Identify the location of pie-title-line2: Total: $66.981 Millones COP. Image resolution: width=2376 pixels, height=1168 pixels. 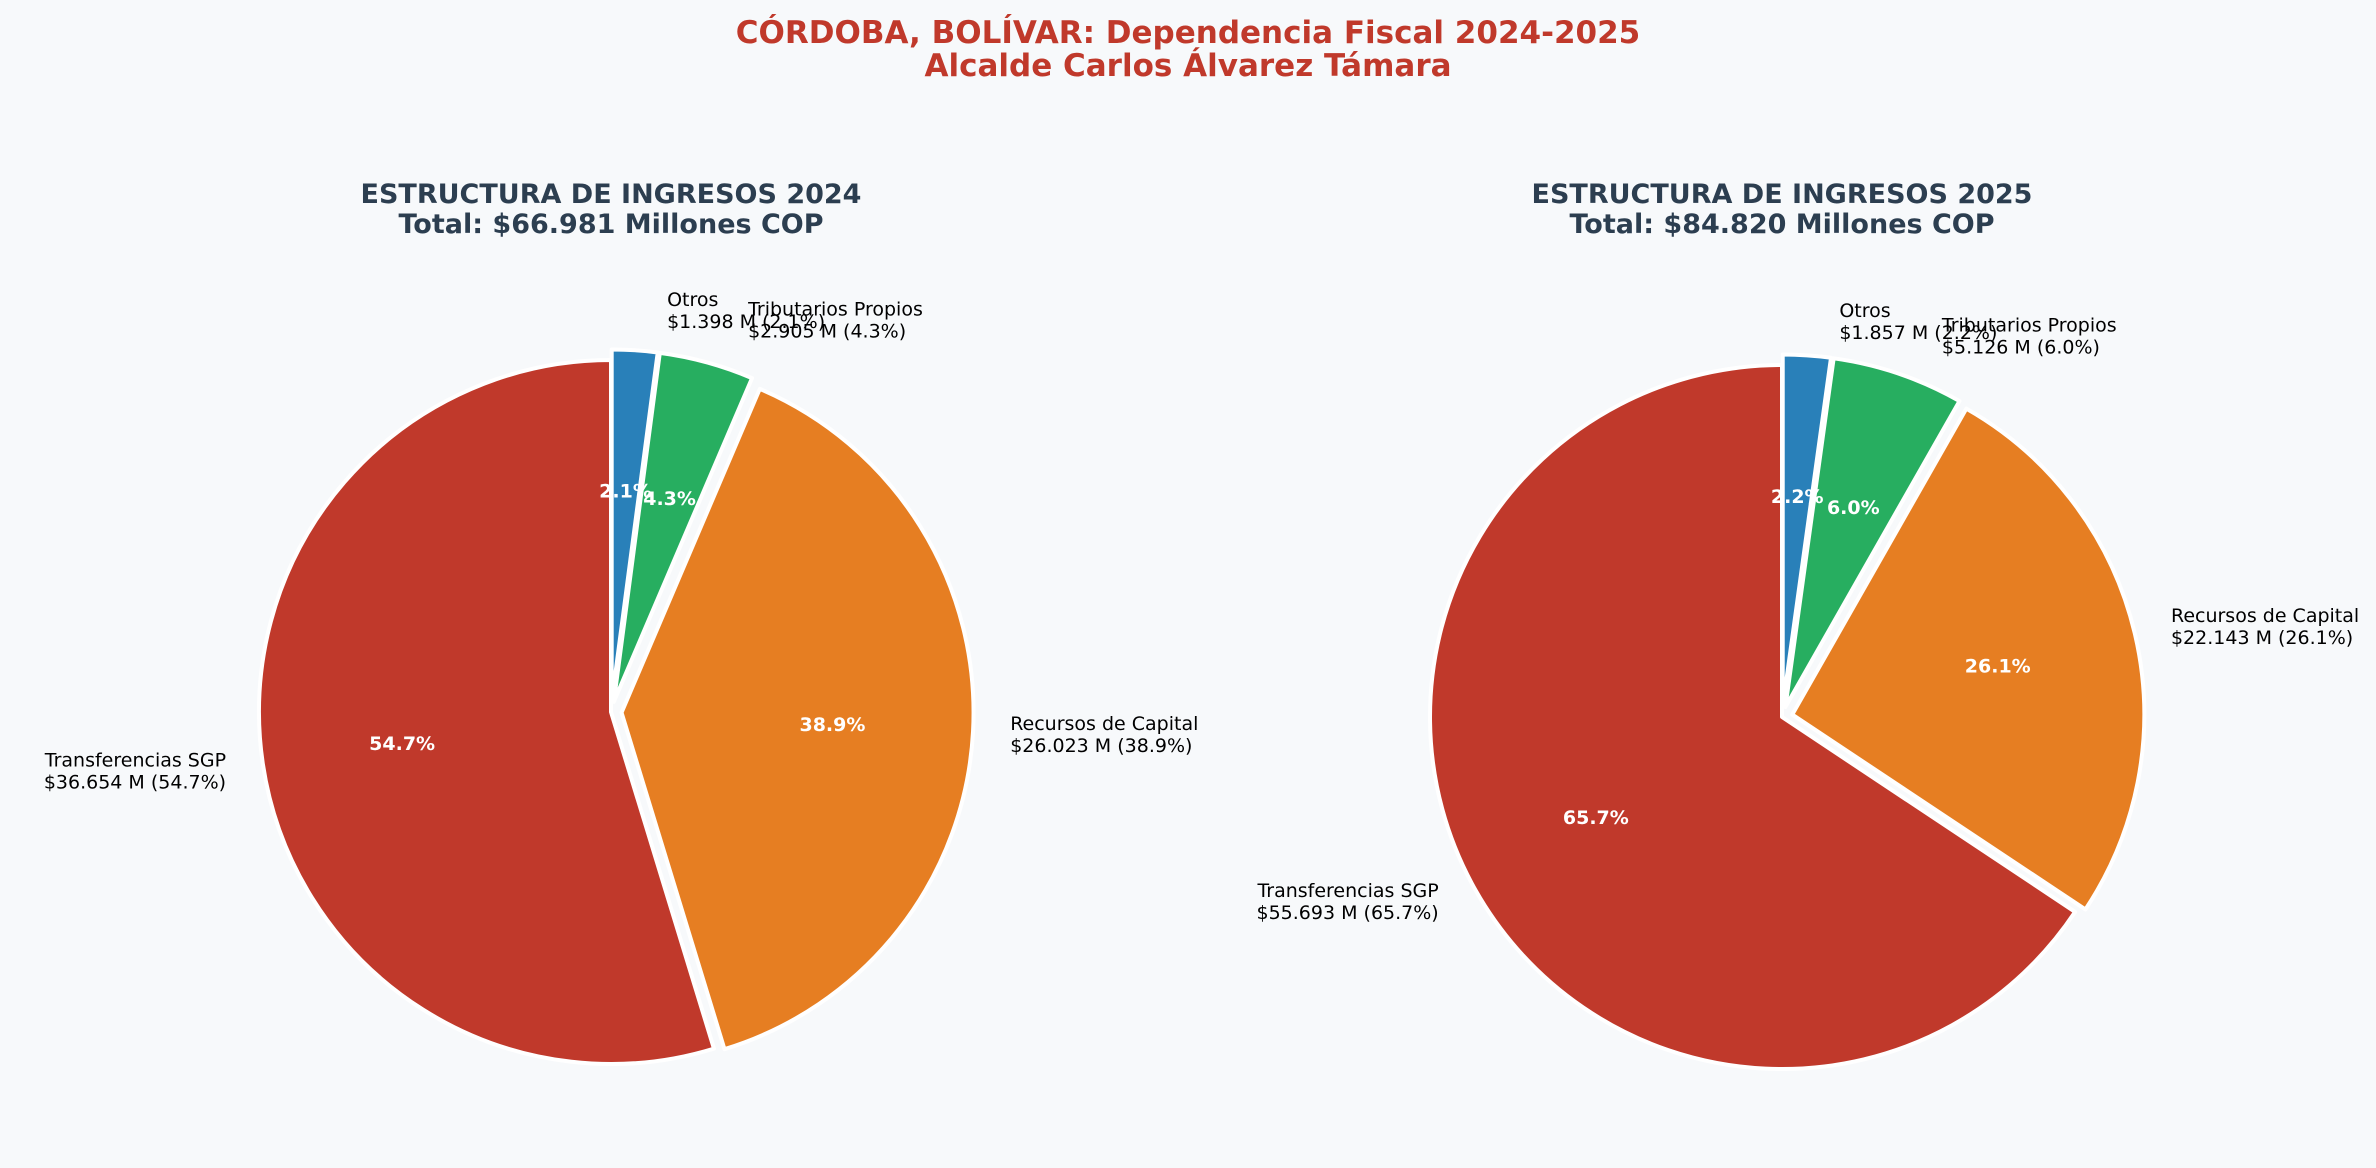
(610, 224).